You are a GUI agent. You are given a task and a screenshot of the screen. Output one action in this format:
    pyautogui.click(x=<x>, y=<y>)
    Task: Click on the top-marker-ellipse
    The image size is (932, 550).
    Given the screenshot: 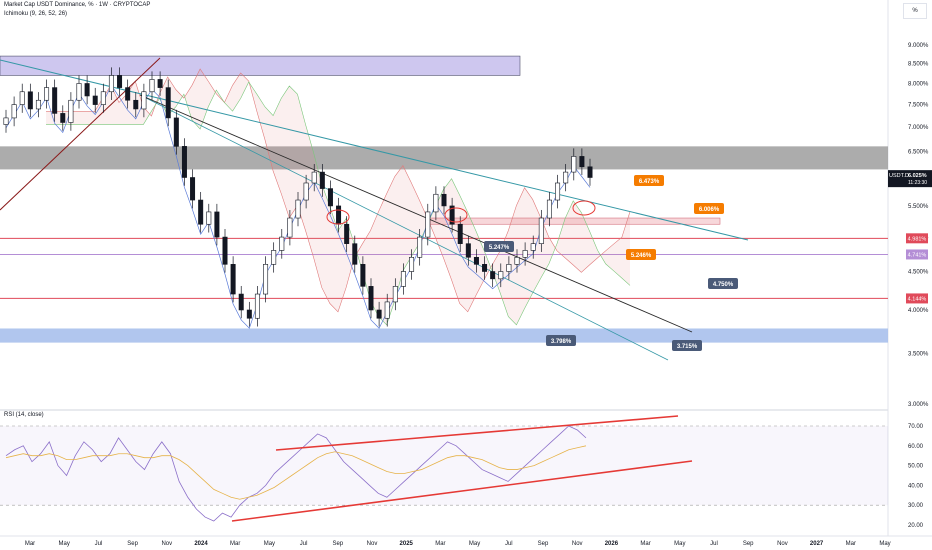 What is the action you would take?
    pyautogui.click(x=456, y=215)
    